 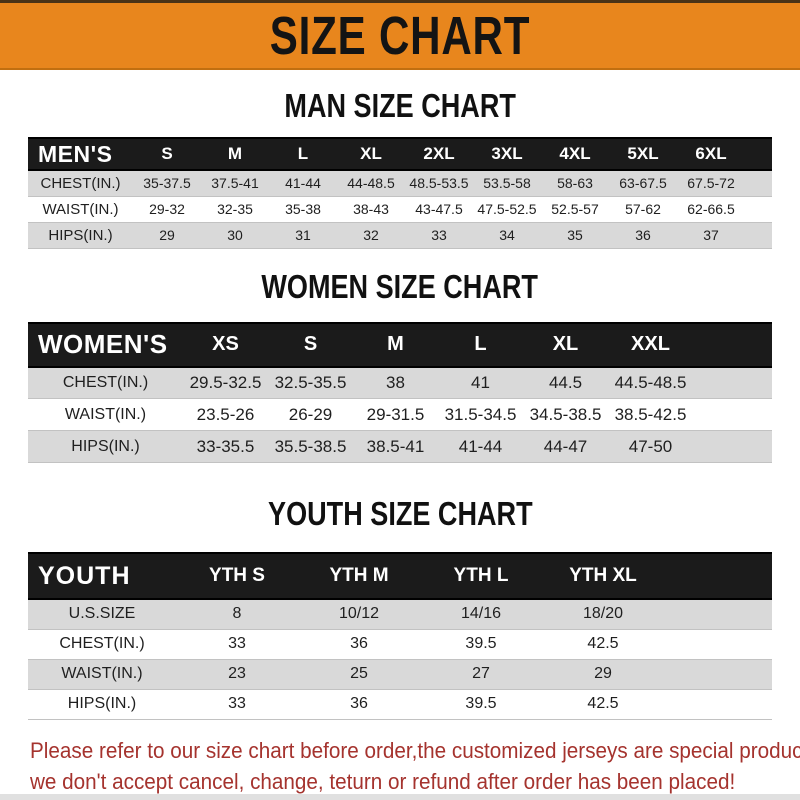 I want to click on size-value: 67.5-72, so click(x=711, y=183).